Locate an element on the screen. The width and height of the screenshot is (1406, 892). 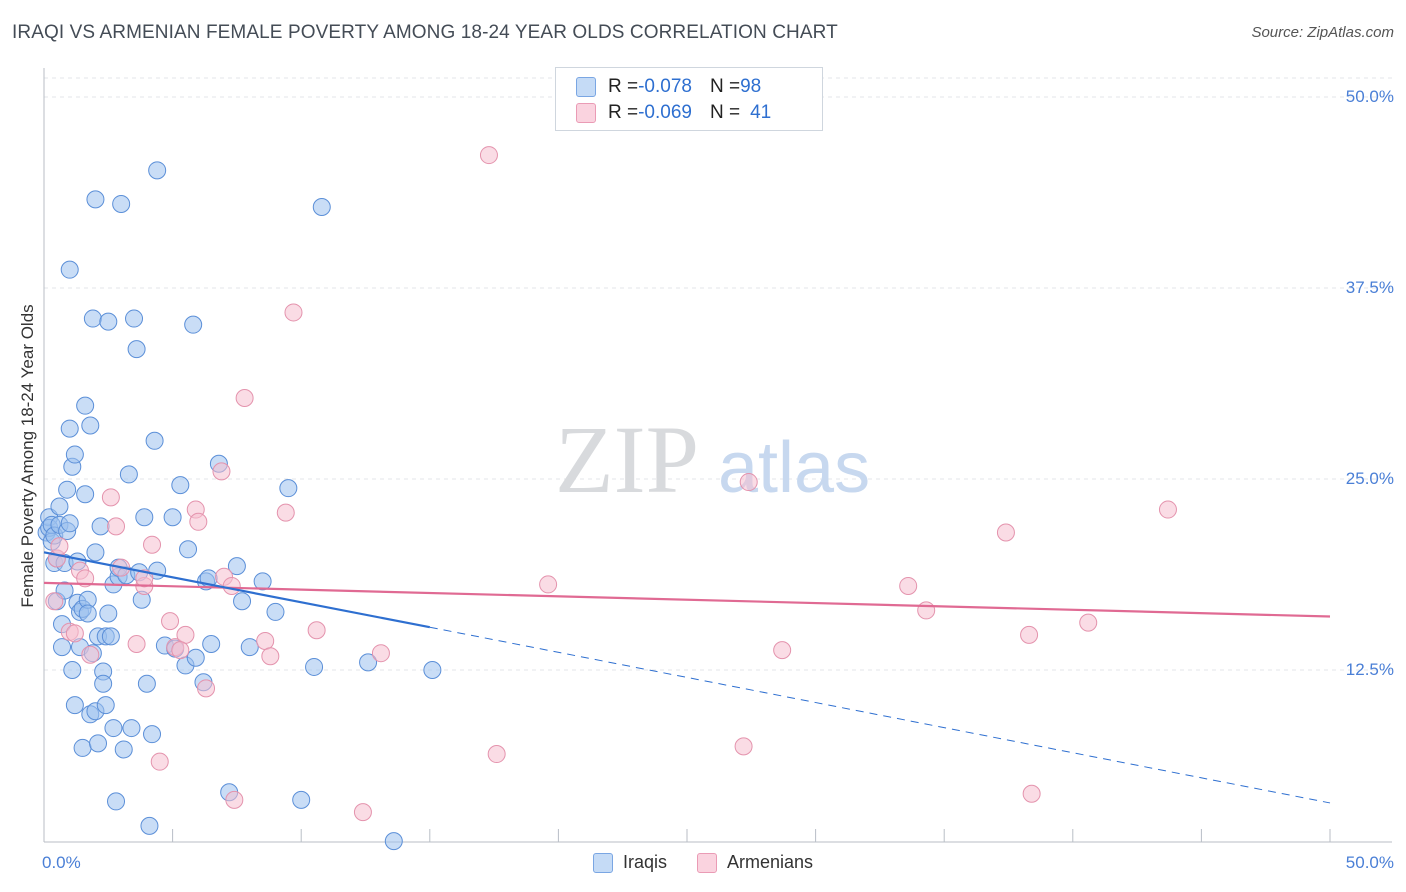
stats-row-armenians: R = -0.069 N = 41 is located at coordinates (673, 113).